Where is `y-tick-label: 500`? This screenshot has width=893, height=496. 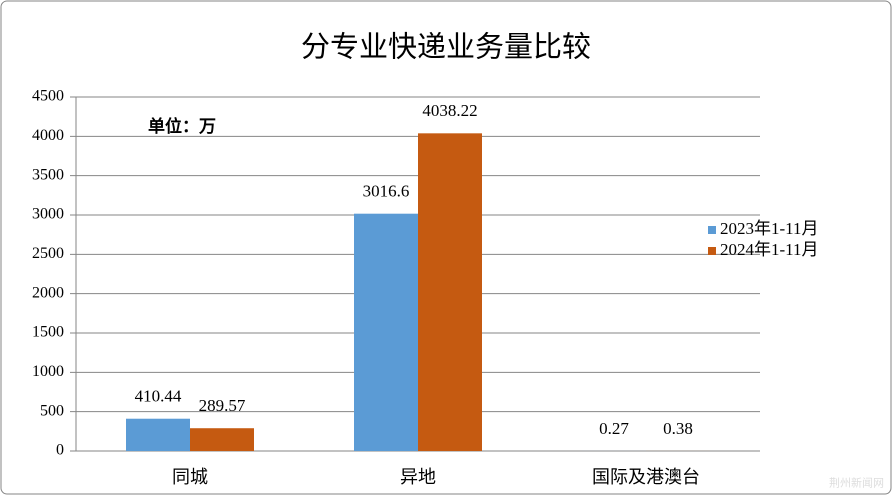
y-tick-label: 500 is located at coordinates (52, 410).